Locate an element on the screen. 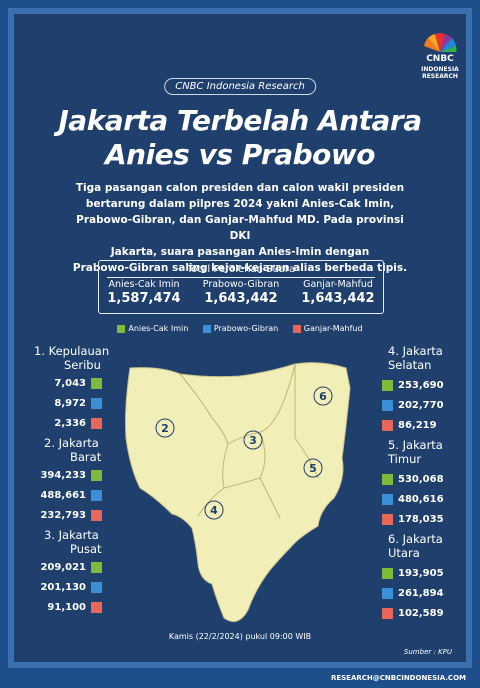 The image size is (480, 688). region-label-jakarta-utara: 6. Jakarta Utara is located at coordinates (415, 546).